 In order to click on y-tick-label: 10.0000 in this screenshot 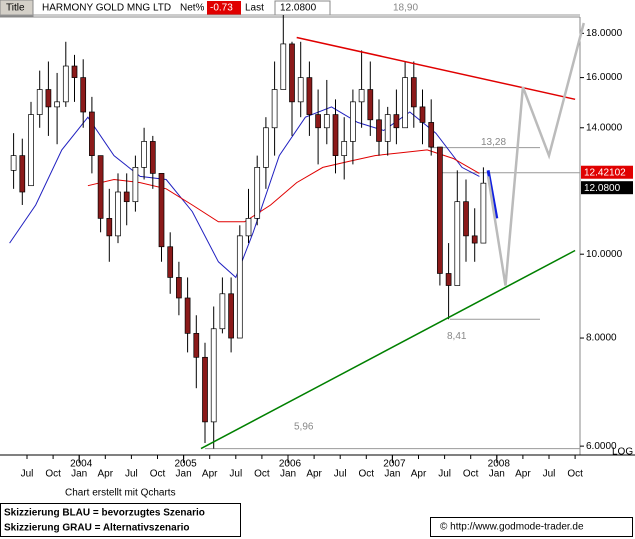, I will do `click(604, 254)`.